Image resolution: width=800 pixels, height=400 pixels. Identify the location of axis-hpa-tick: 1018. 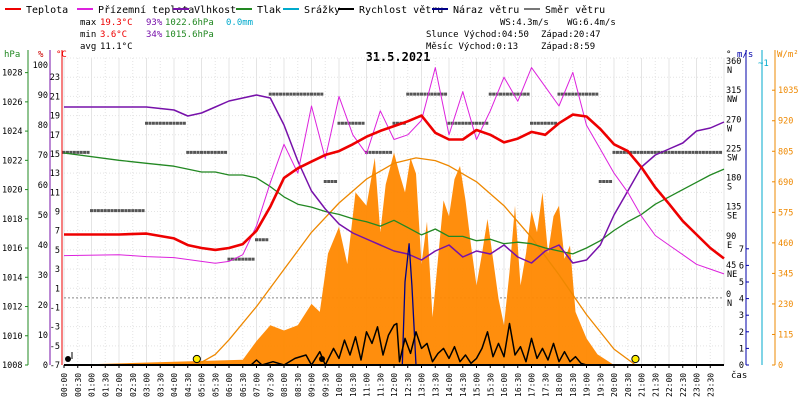
(12, 220).